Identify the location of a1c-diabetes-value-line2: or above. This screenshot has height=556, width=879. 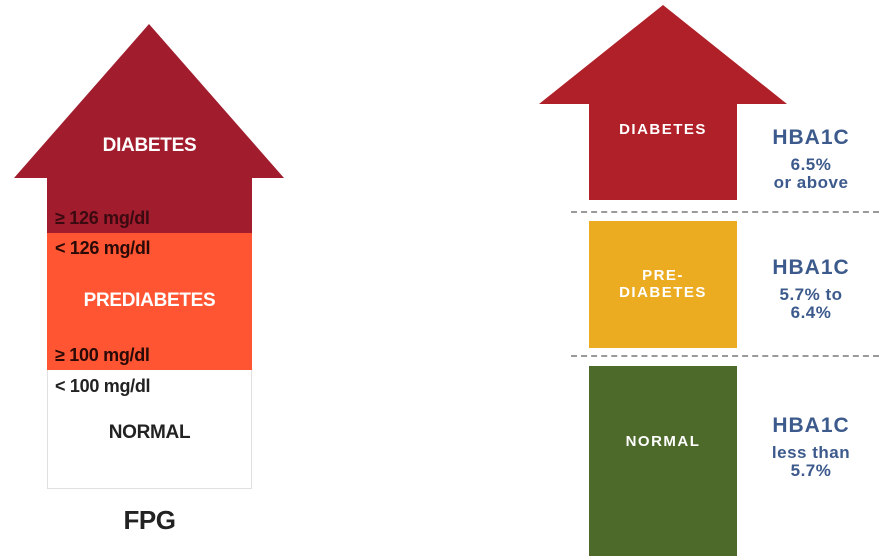
(811, 182).